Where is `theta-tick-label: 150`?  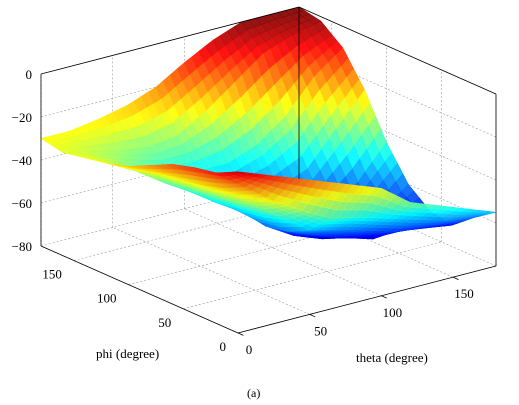
theta-tick-label: 150 is located at coordinates (464, 293).